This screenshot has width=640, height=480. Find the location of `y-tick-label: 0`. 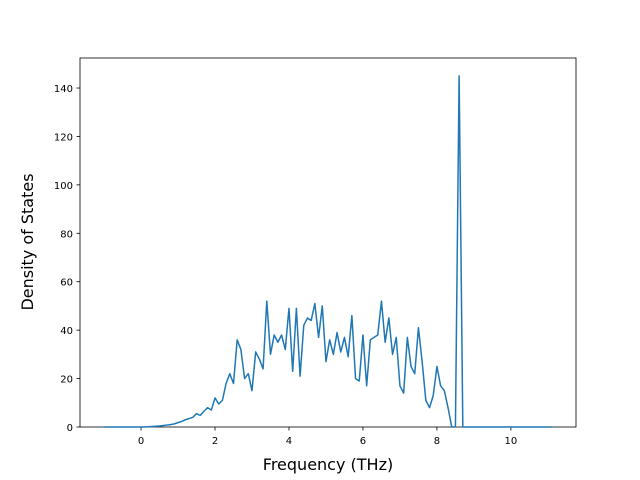

y-tick-label: 0 is located at coordinates (70, 428).